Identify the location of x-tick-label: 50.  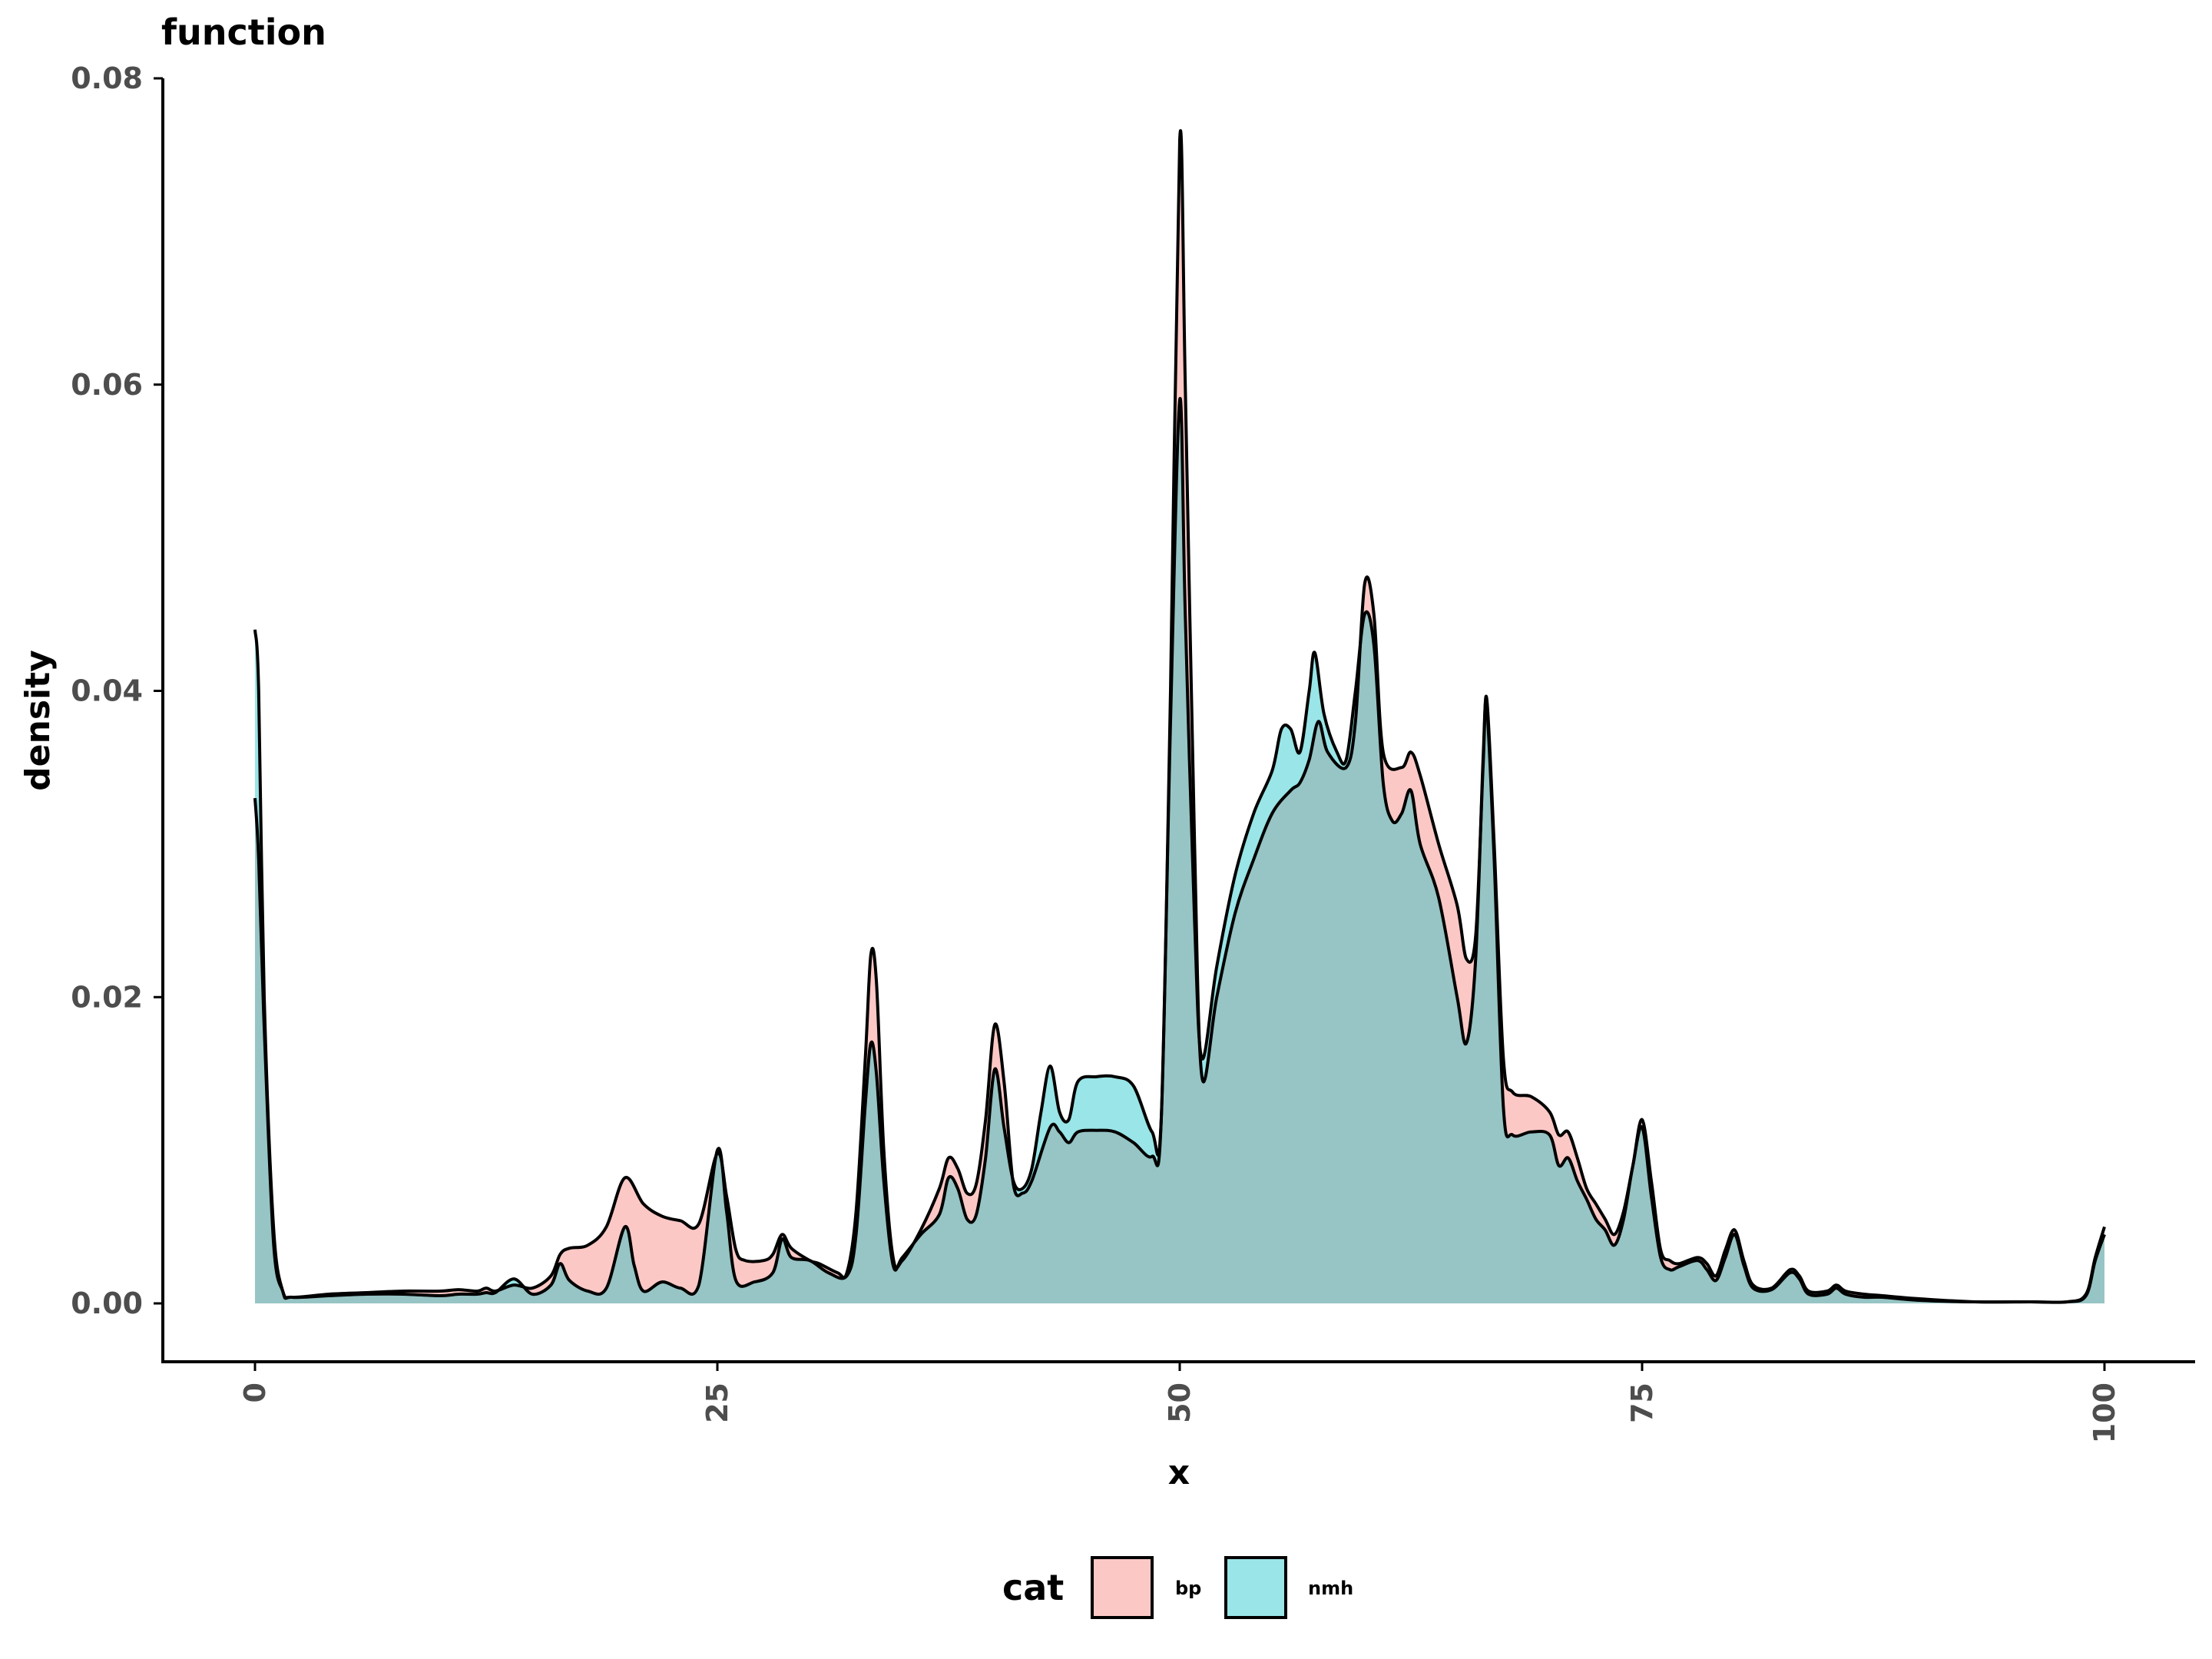
(1180, 1402).